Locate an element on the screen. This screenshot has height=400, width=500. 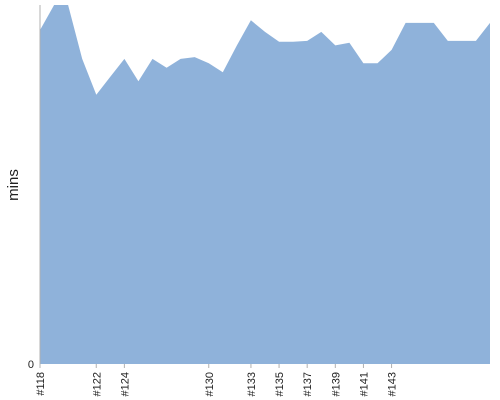
x-tick-label: #137 is located at coordinates (308, 384).